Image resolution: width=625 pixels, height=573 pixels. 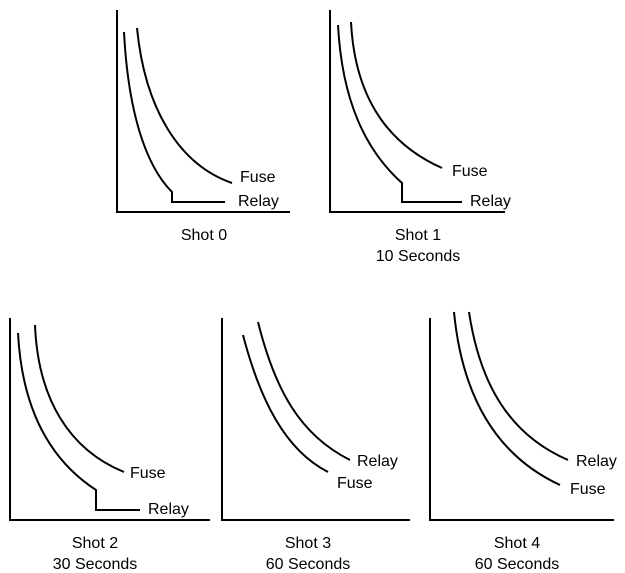 I want to click on caption: Shot 4, so click(x=517, y=543).